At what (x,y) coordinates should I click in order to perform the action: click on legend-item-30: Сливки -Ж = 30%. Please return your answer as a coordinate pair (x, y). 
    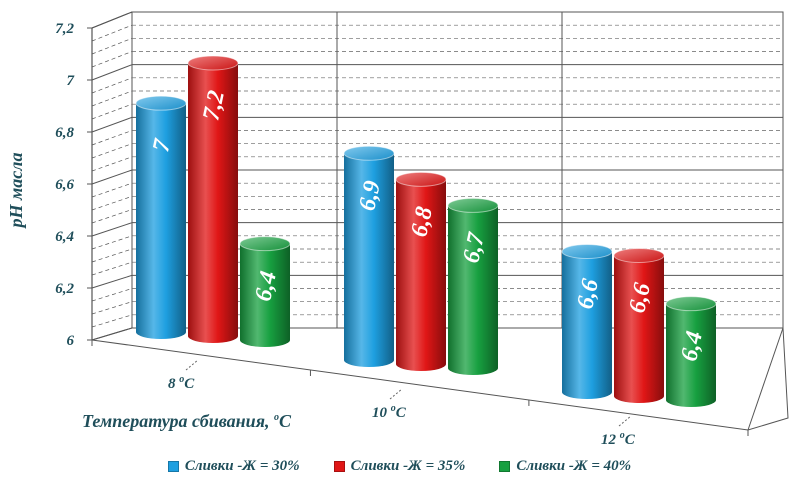
    Looking at the image, I should click on (233, 466).